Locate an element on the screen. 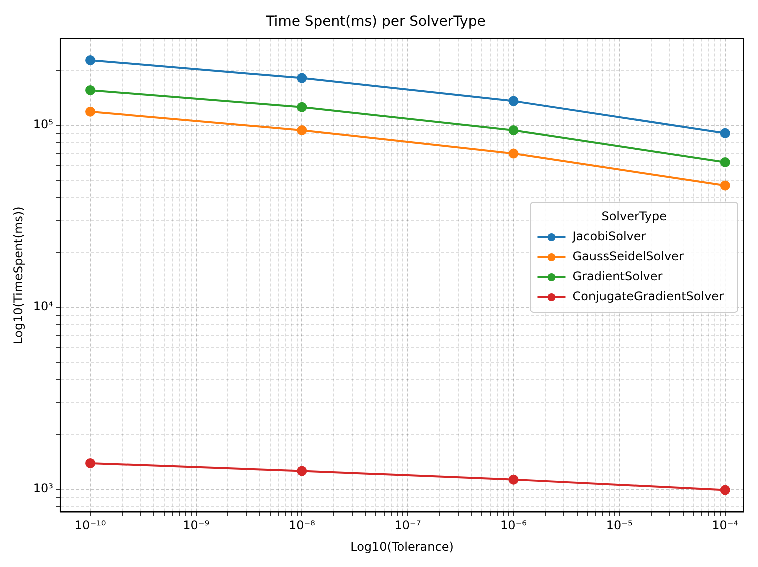 This screenshot has width=758, height=567. chart-title: Time Spent(ms) per SolverType is located at coordinates (375, 22).